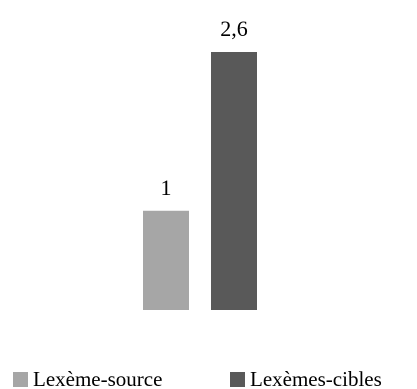 The image size is (417, 389). I want to click on bar-lexemes-cibles, so click(234, 181).